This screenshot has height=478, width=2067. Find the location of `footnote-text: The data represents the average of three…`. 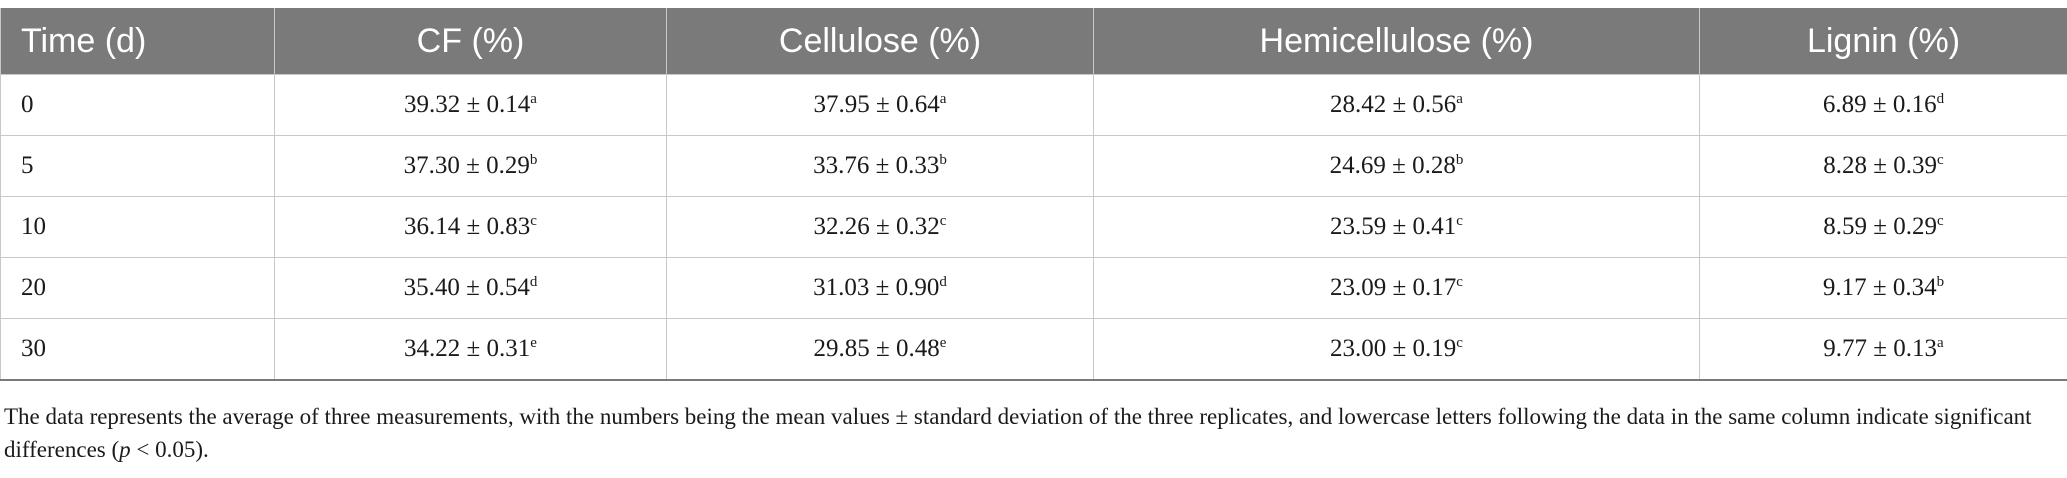

footnote-text: The data represents the average of three… is located at coordinates (1018, 433).